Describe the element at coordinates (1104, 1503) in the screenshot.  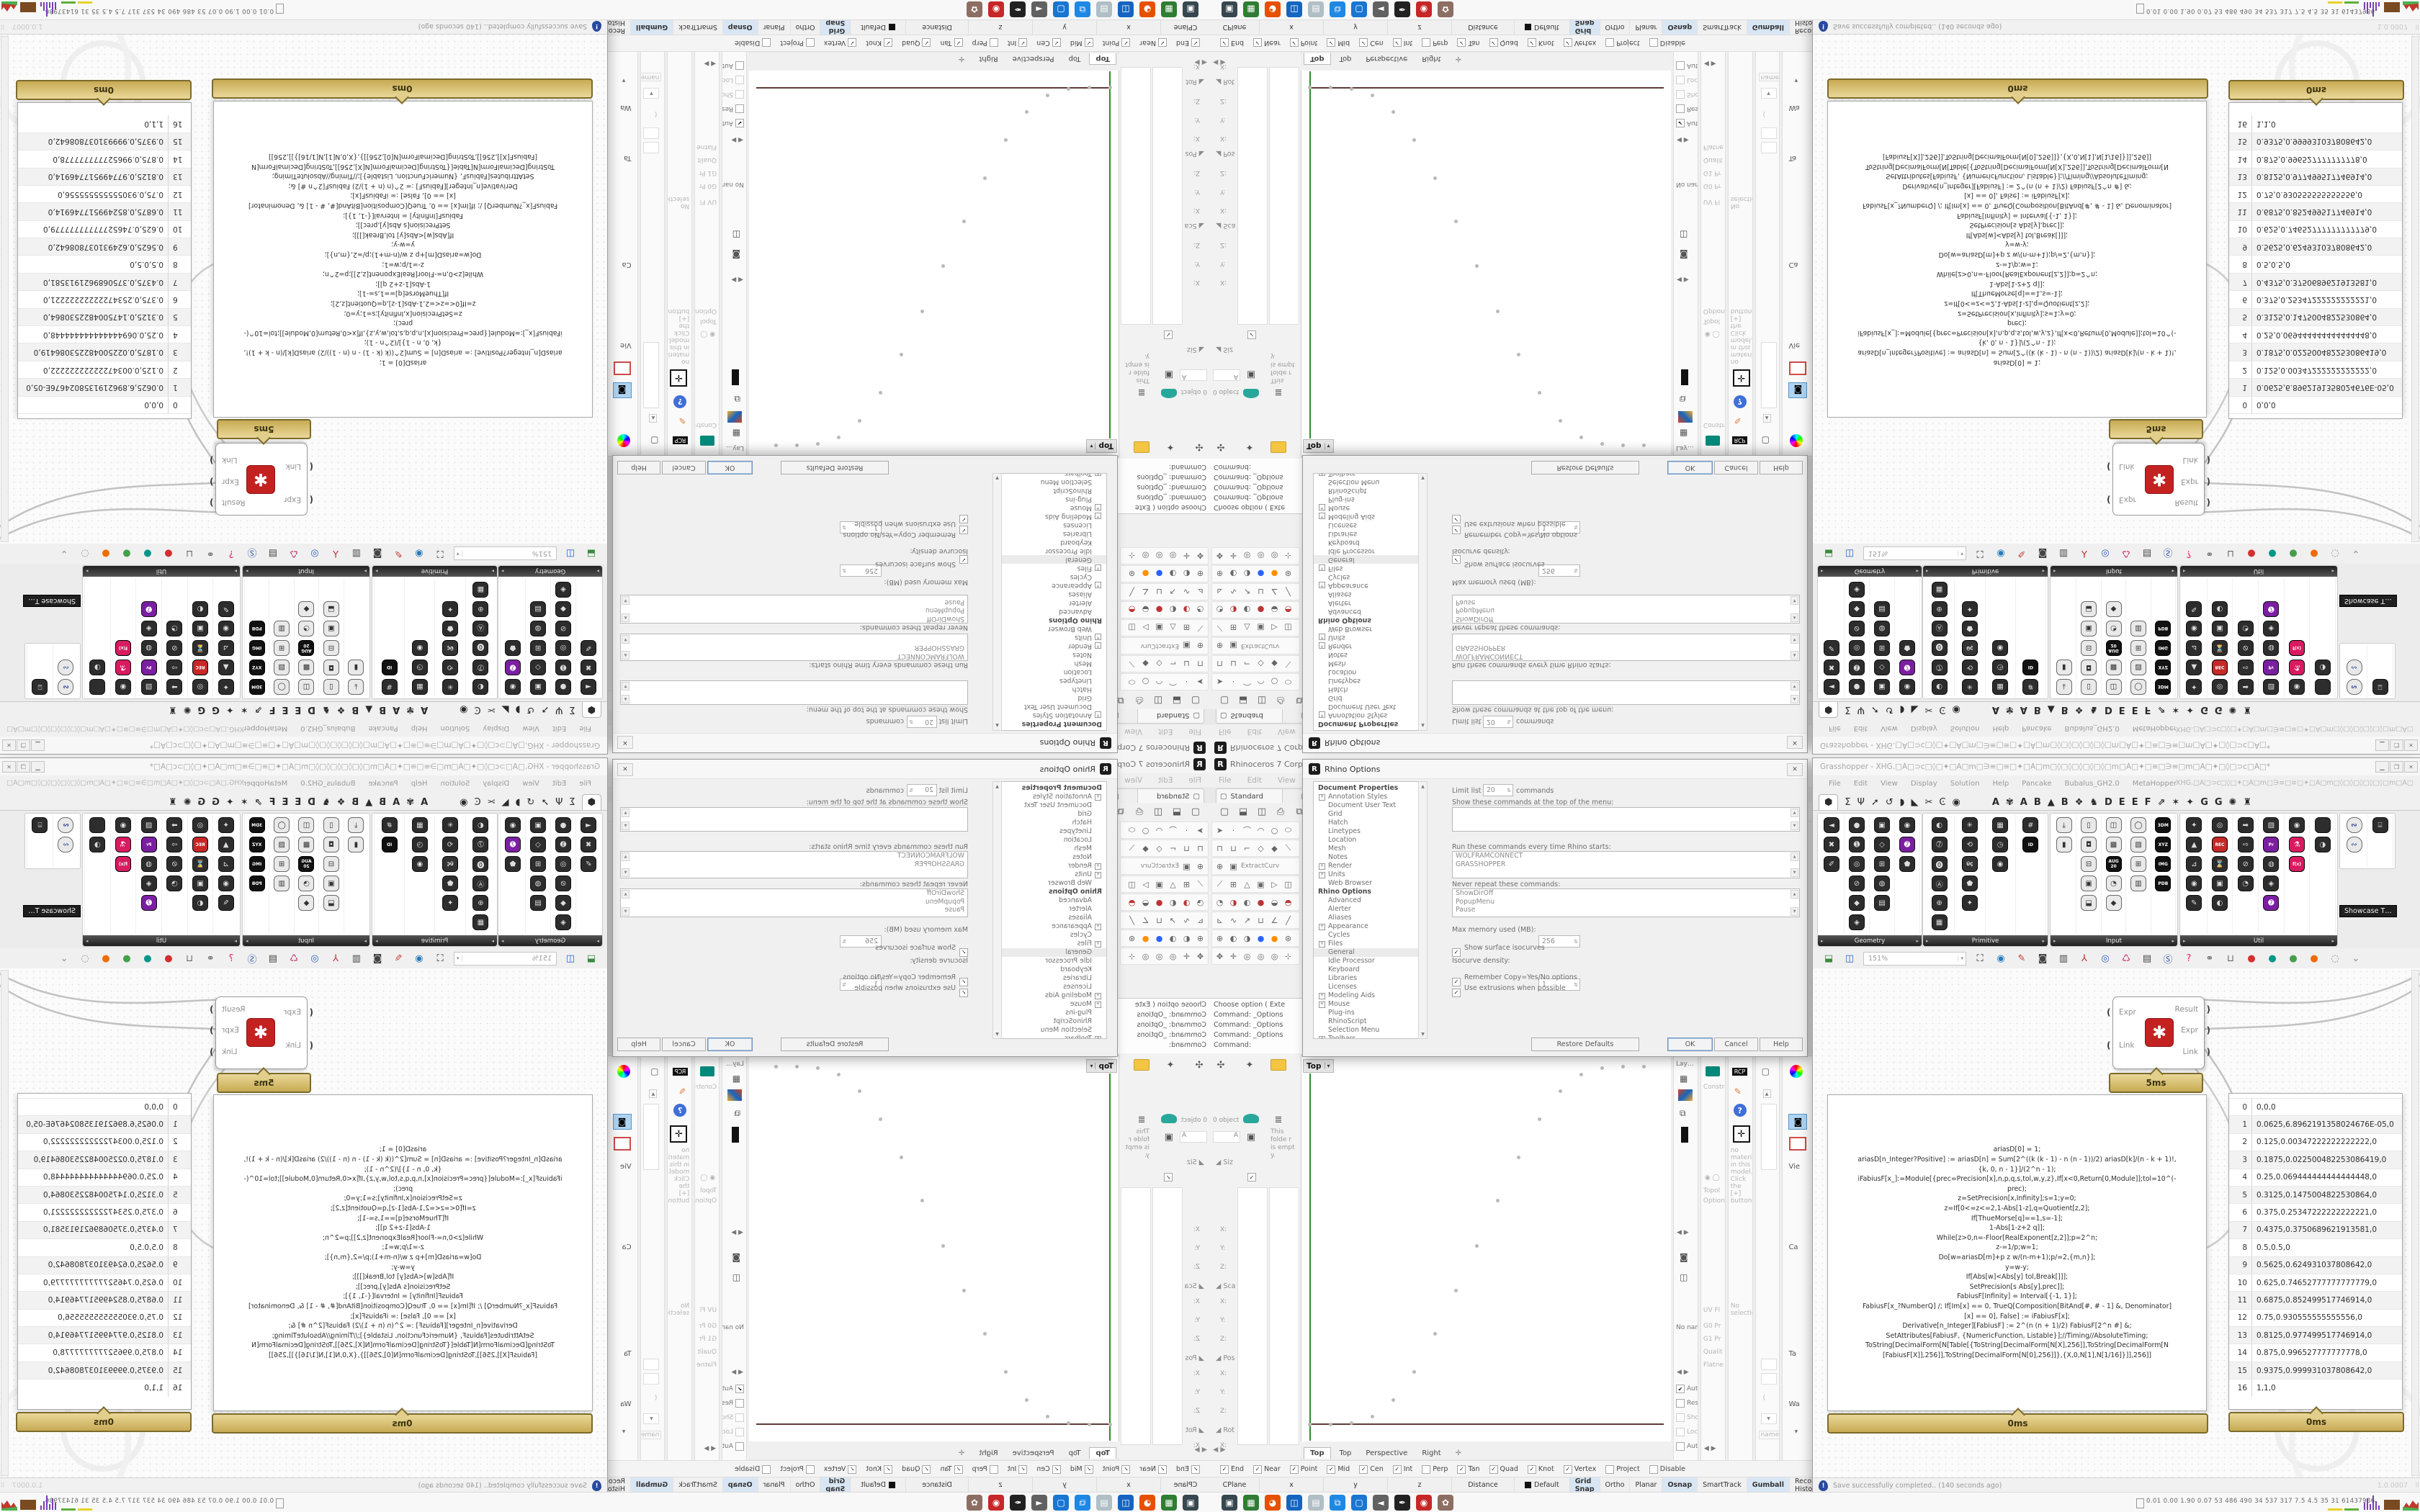
I see `notepad-icon: ▤` at that location.